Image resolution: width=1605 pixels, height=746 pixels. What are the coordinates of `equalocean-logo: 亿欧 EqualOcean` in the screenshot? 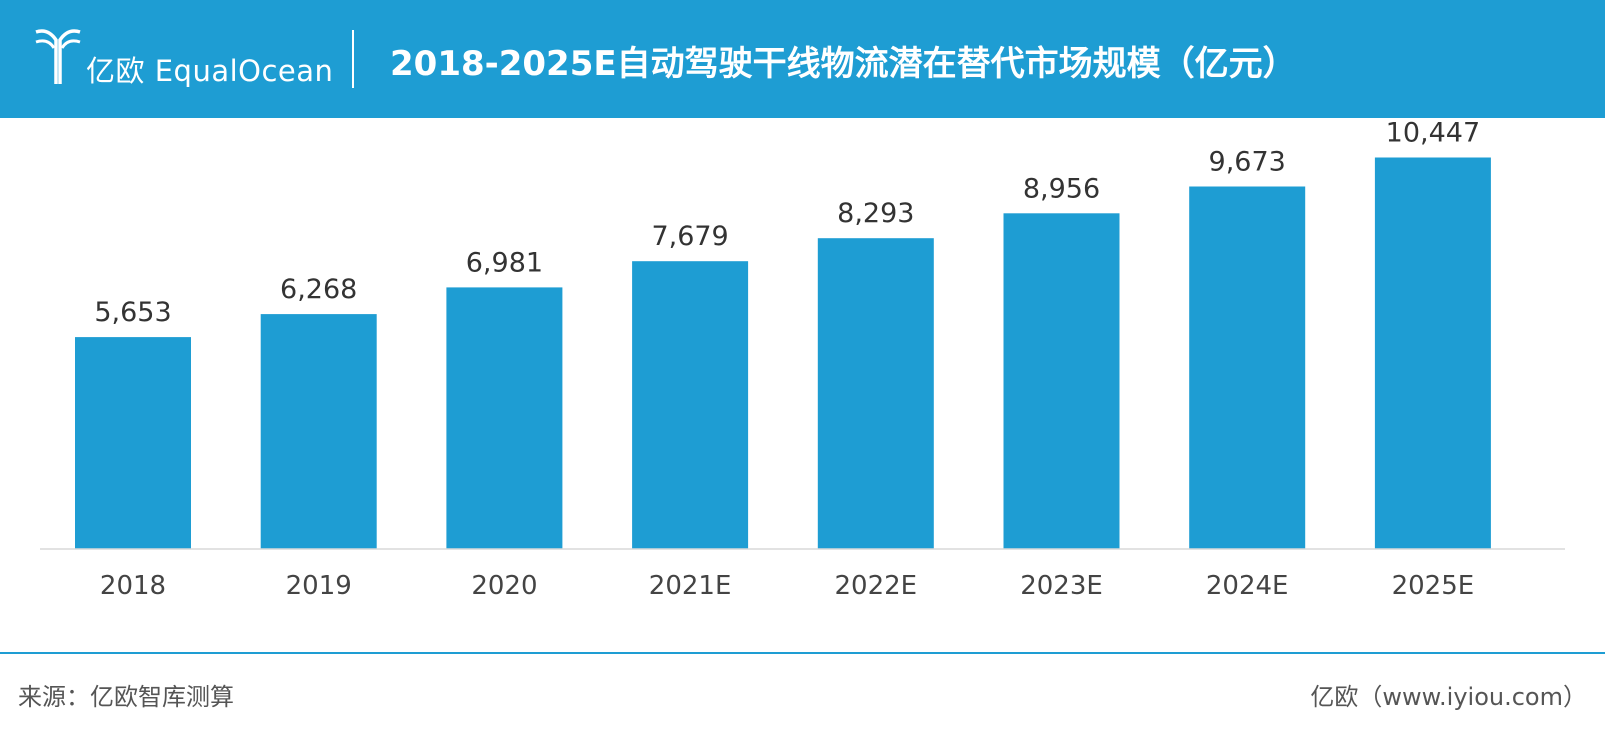 It's located at (184, 58).